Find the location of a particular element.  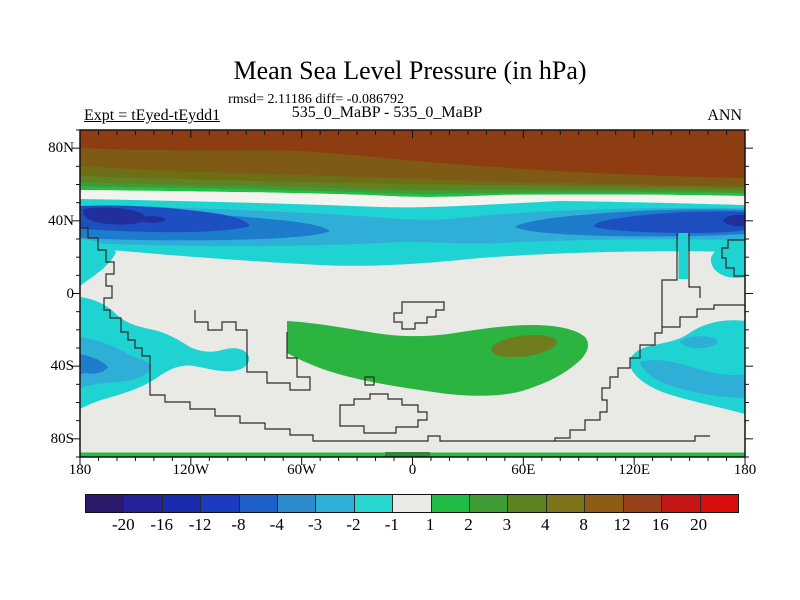

east-strait-cyan is located at coordinates (683, 256).